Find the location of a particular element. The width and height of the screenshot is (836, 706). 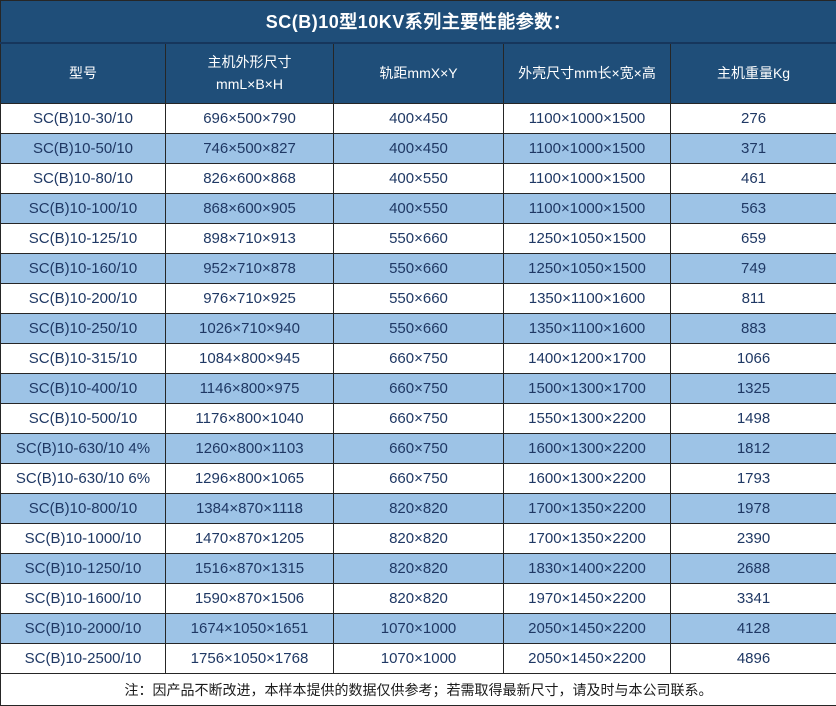

table-cell: 4128 is located at coordinates (753, 629).